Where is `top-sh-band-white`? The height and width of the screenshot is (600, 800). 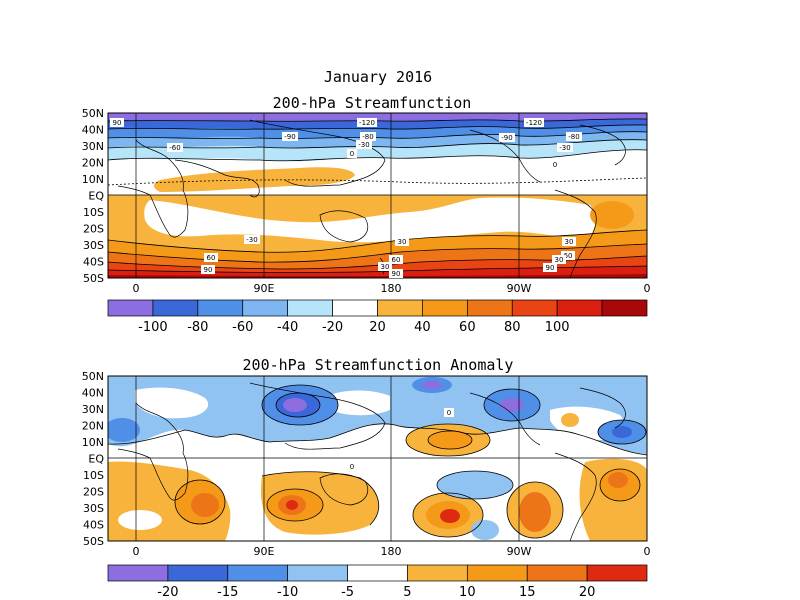 top-sh-band-white is located at coordinates (370, 220).